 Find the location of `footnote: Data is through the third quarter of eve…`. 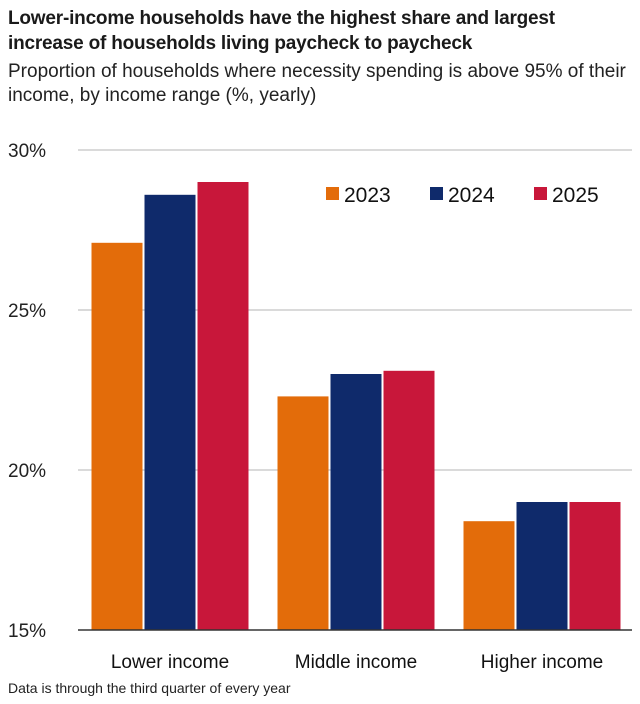

footnote: Data is through the third quarter of eve… is located at coordinates (149, 688).